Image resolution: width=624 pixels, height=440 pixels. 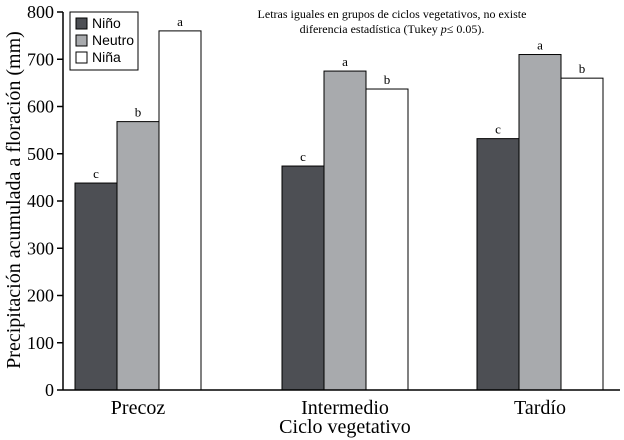 What do you see at coordinates (138, 408) in the screenshot?
I see `x-tick-label: Precoz` at bounding box center [138, 408].